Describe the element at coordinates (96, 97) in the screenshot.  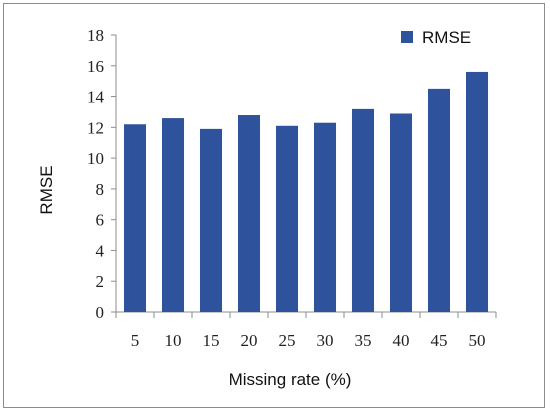
I see `y-tick-label: 14` at that location.